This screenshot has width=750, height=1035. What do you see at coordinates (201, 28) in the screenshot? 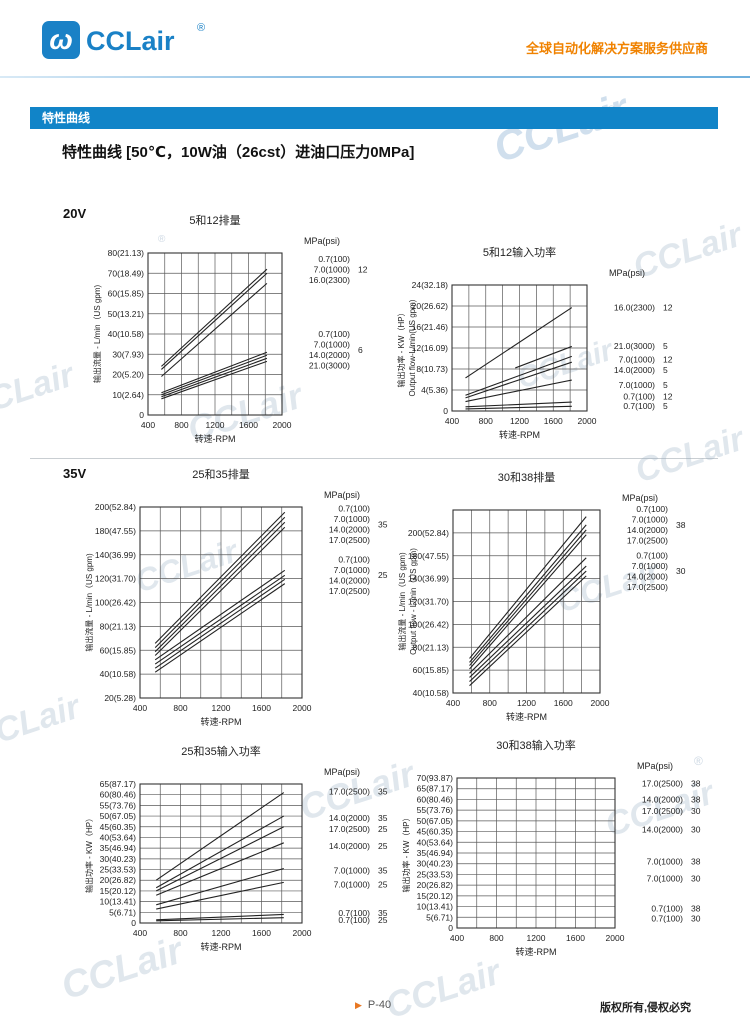
I see `registered-mark-icon: ®` at bounding box center [201, 28].